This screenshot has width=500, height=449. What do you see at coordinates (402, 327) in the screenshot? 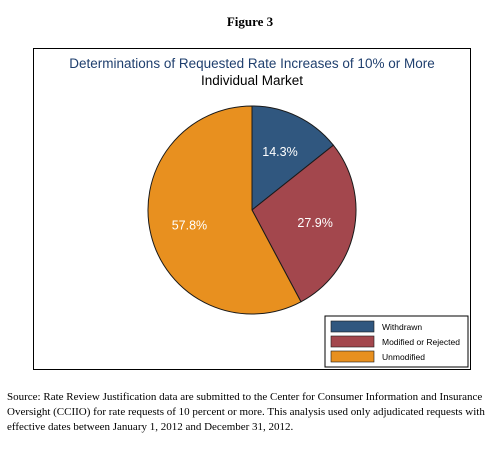
I see `legend-label: Withdrawn` at bounding box center [402, 327].